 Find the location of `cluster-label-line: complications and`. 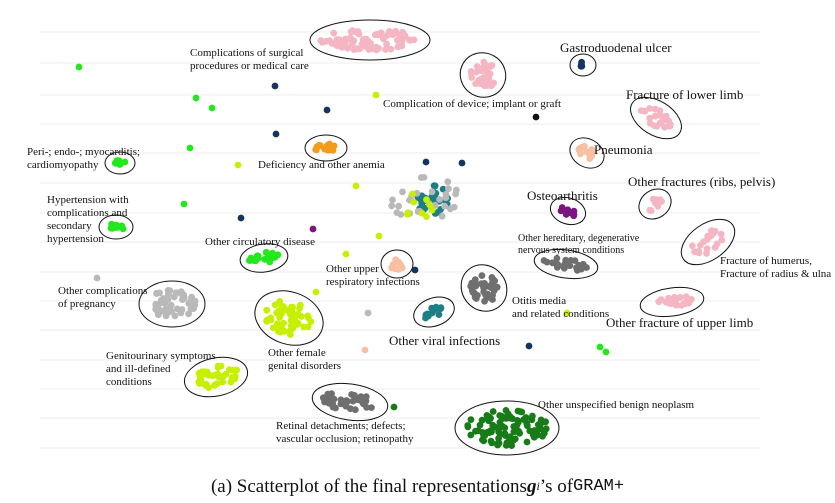

cluster-label-line: complications and is located at coordinates (87, 213).